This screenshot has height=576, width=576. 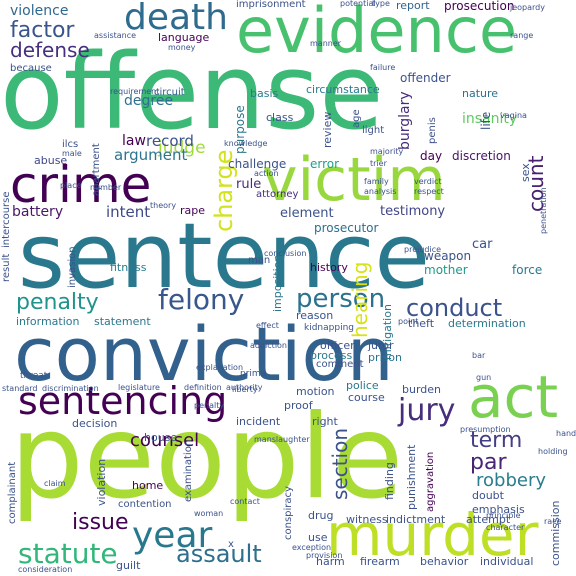 What do you see at coordinates (55, 483) in the screenshot?
I see `cloud-word: claim` at bounding box center [55, 483].